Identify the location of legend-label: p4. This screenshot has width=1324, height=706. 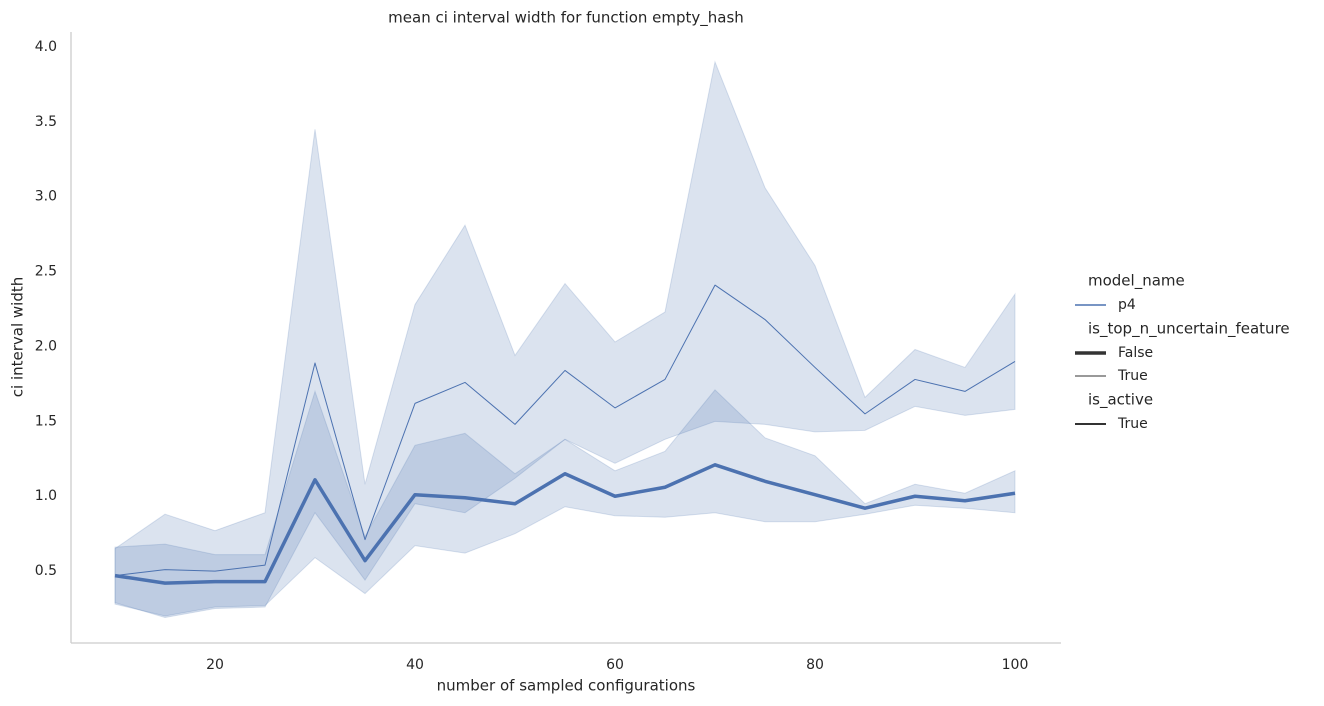
(1127, 305).